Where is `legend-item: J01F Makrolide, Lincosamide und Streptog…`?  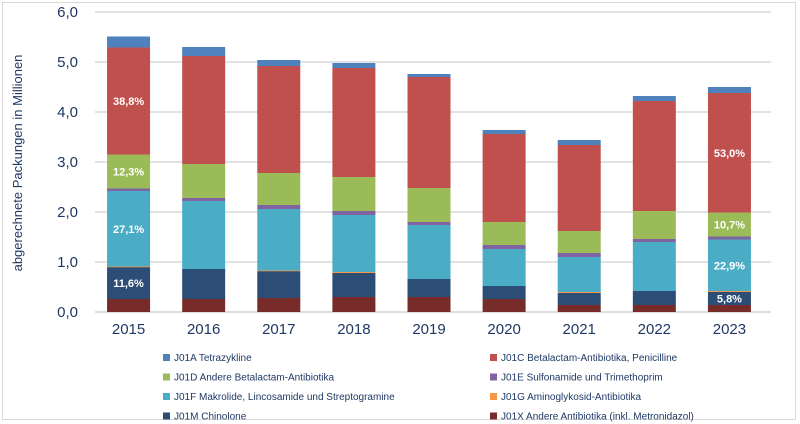 legend-item: J01F Makrolide, Lincosamide und Streptog… is located at coordinates (279, 397).